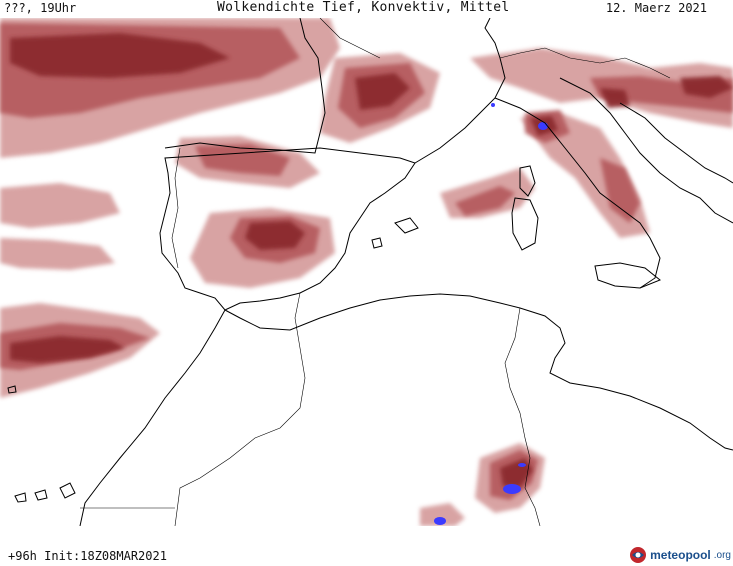 This screenshot has width=733, height=566. I want to click on valid-time-label: ???, 19Uhr, so click(40, 8).